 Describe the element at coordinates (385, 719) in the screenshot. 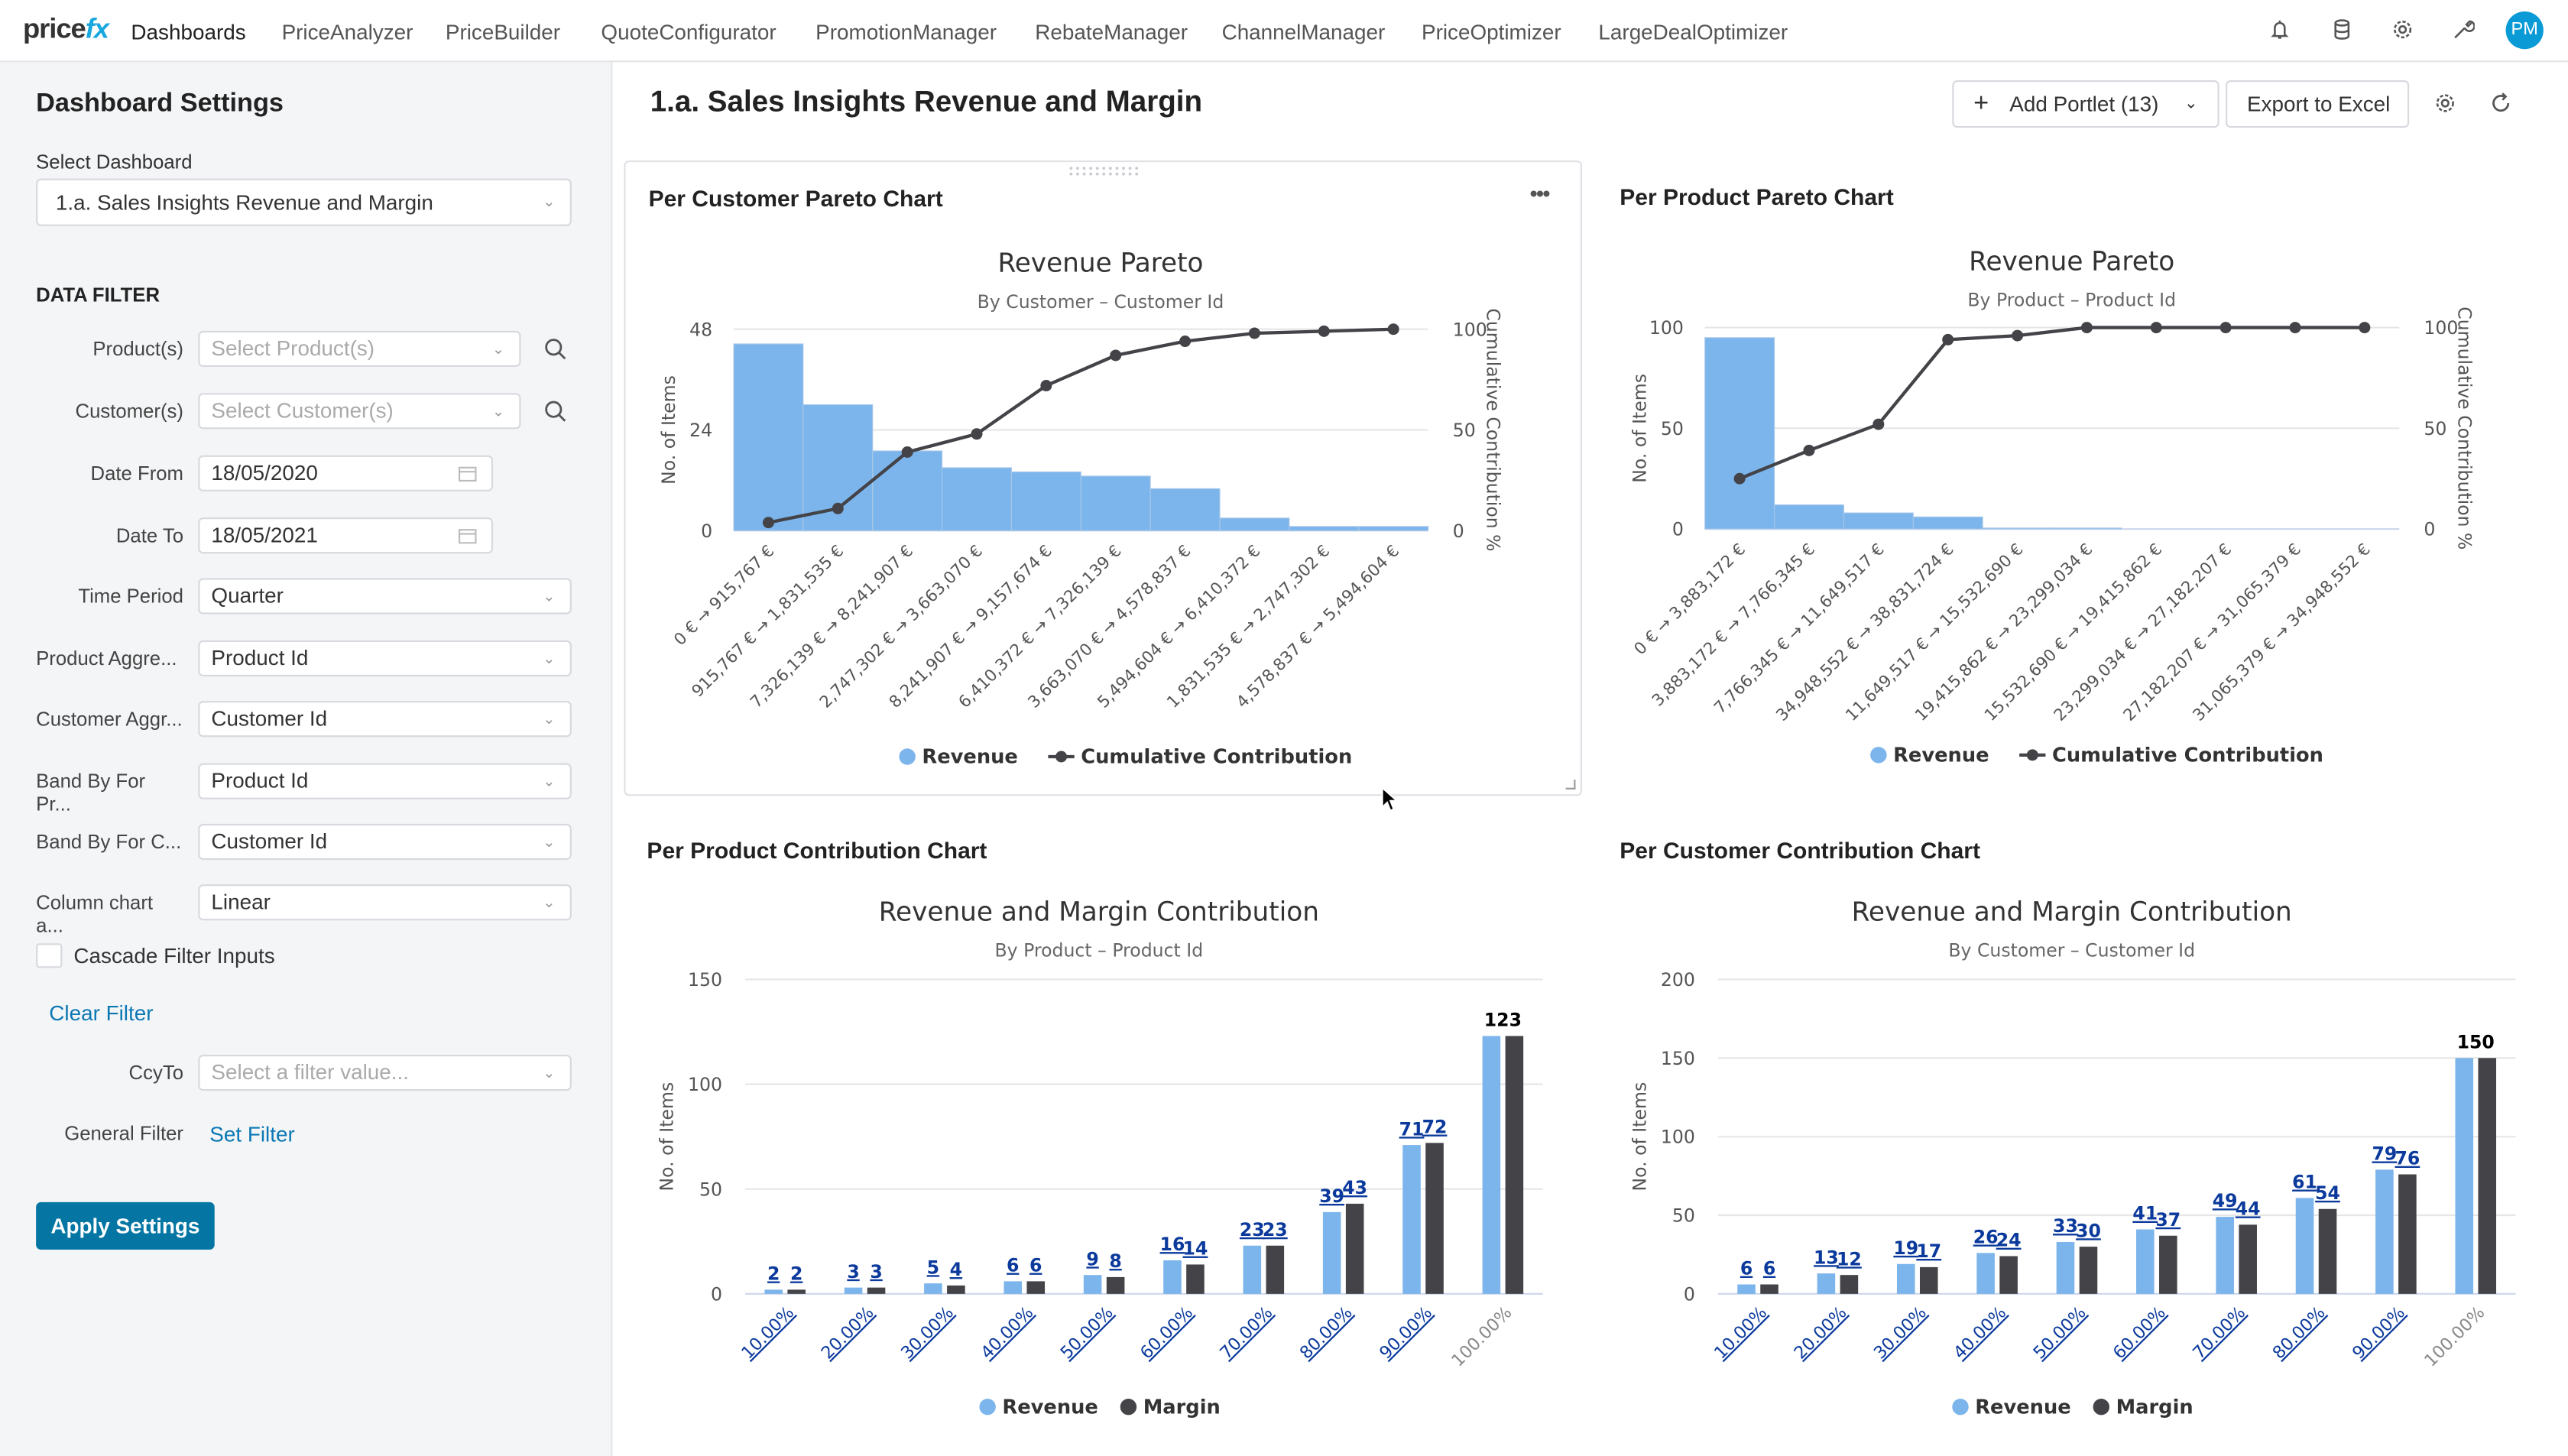

I see `customer-aggregation-select: Customer Id ⌄` at that location.